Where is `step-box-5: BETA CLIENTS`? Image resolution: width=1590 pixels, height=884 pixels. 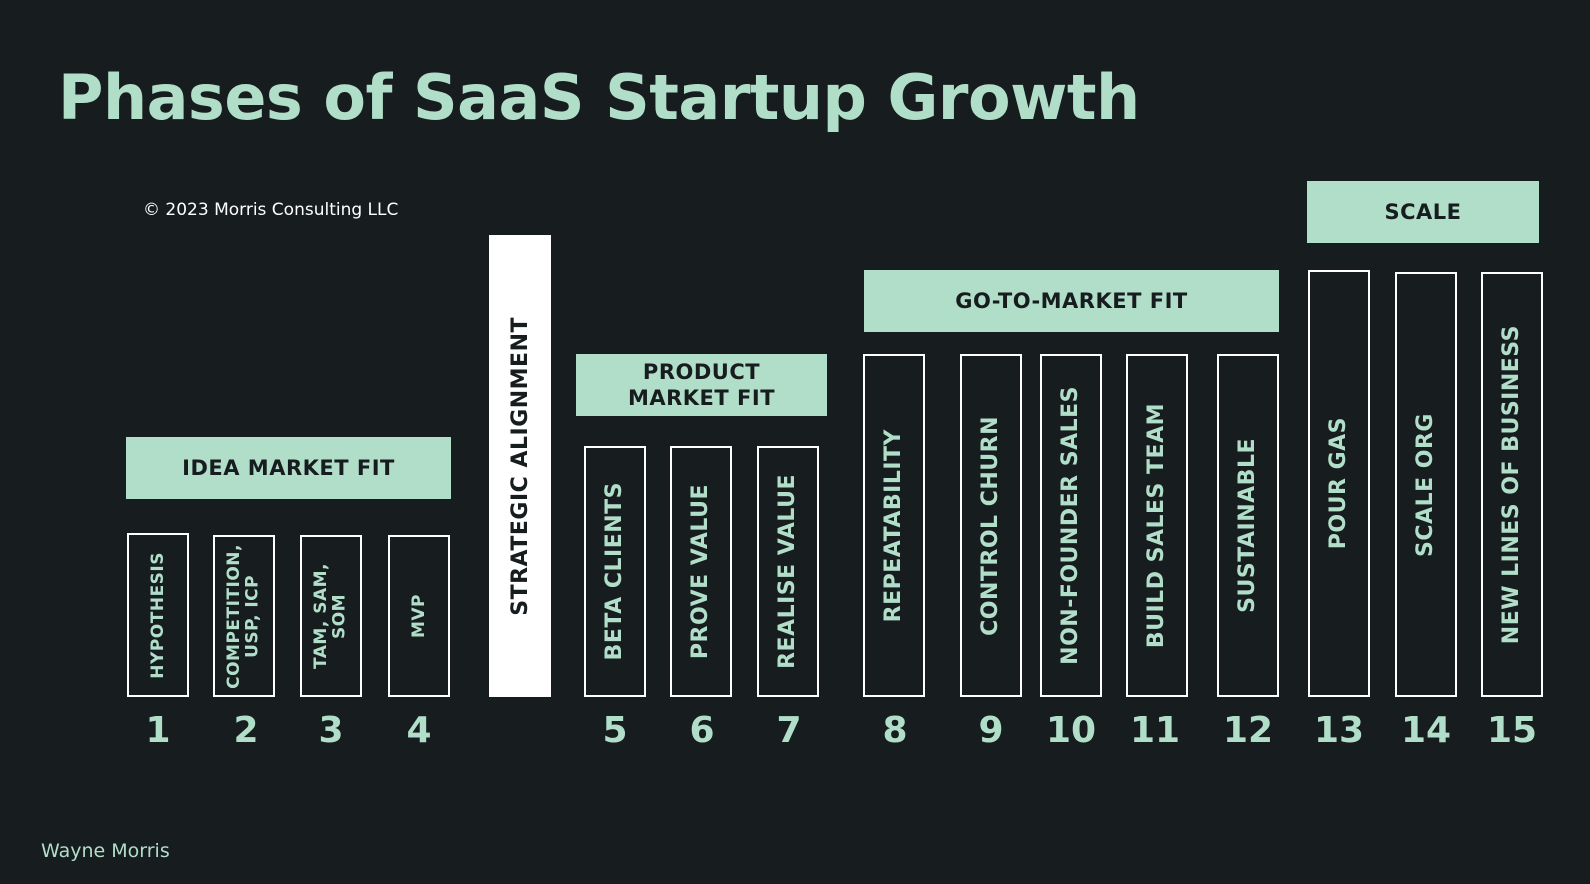
step-box-5: BETA CLIENTS is located at coordinates (615, 571).